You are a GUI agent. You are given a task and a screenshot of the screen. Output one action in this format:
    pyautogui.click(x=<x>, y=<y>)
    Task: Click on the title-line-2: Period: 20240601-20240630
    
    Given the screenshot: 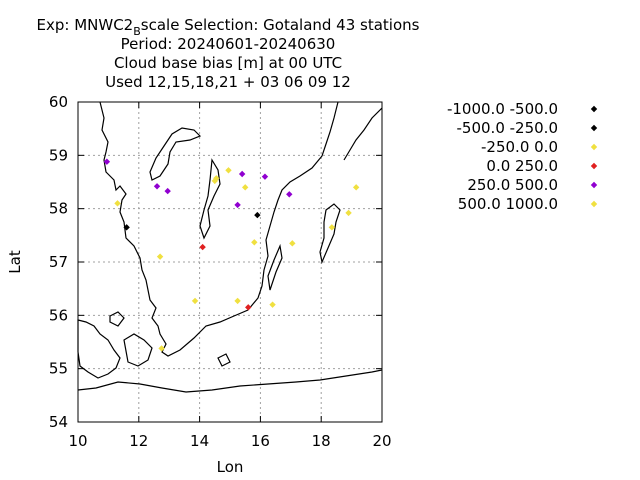 What is the action you would take?
    pyautogui.click(x=228, y=44)
    